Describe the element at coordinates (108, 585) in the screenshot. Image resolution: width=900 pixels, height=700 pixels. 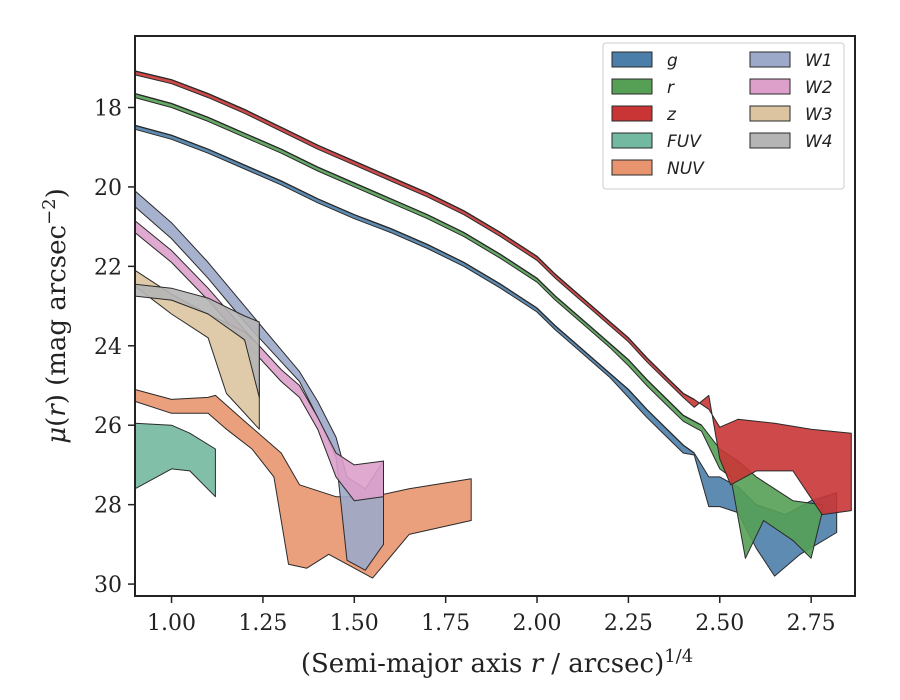
I see `y-tick-label: 30` at that location.